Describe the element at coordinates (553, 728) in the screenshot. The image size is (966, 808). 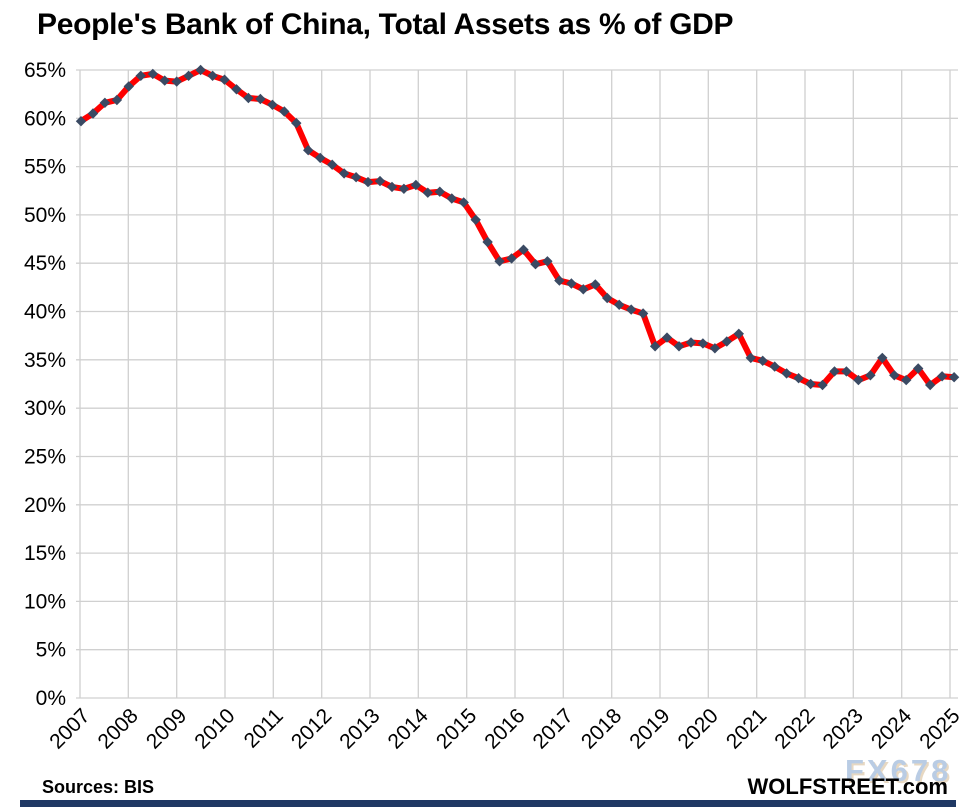
I see `svg-text: 2017` at that location.